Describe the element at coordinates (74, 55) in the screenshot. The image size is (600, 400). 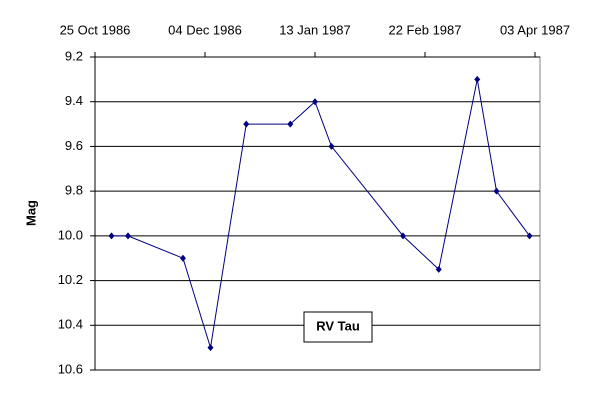
I see `y-tick-label: 9.2` at that location.